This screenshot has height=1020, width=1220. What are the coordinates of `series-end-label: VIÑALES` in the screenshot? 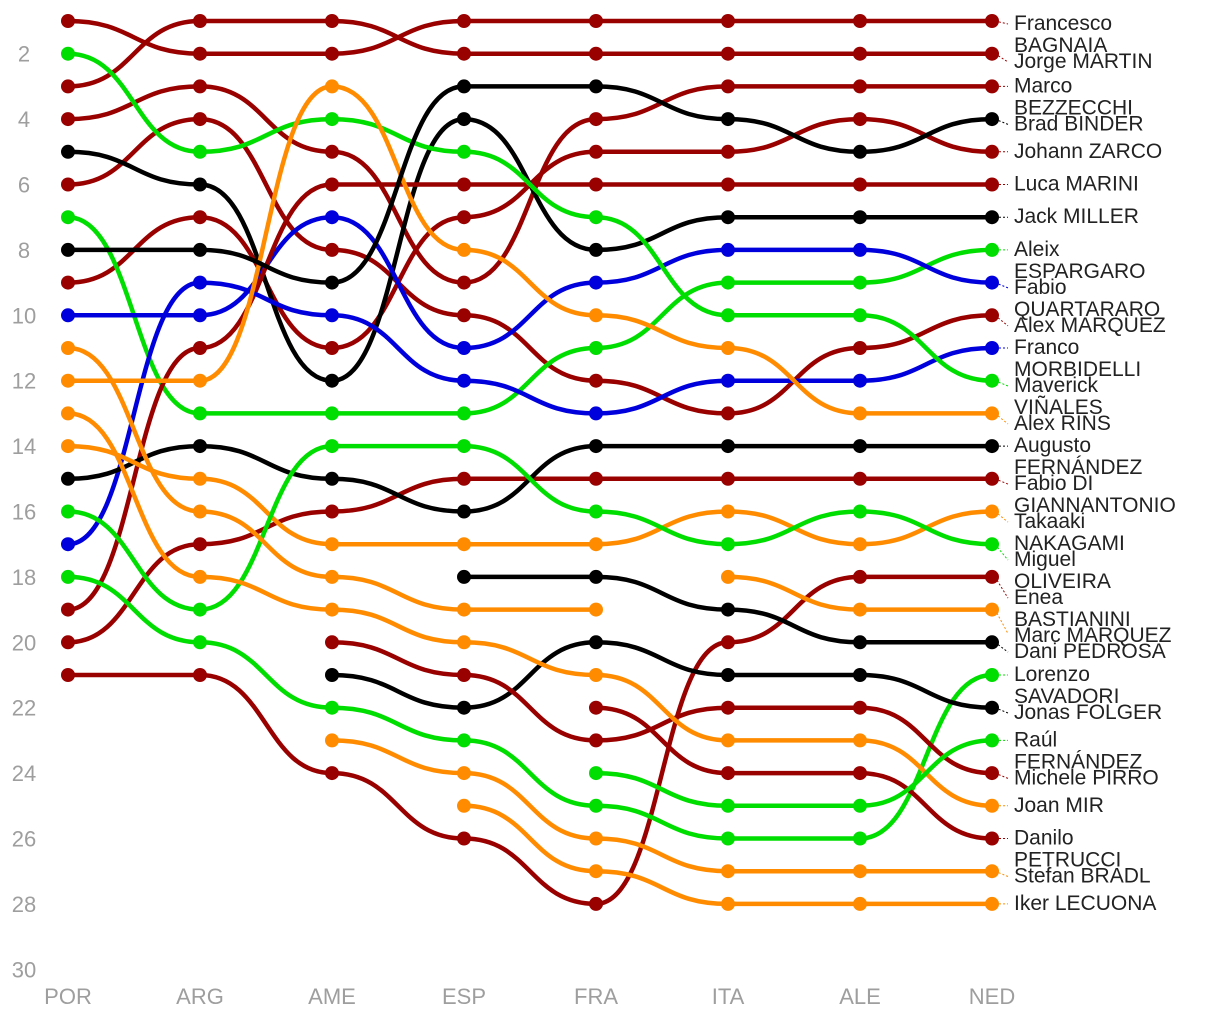 It's located at (1058, 407).